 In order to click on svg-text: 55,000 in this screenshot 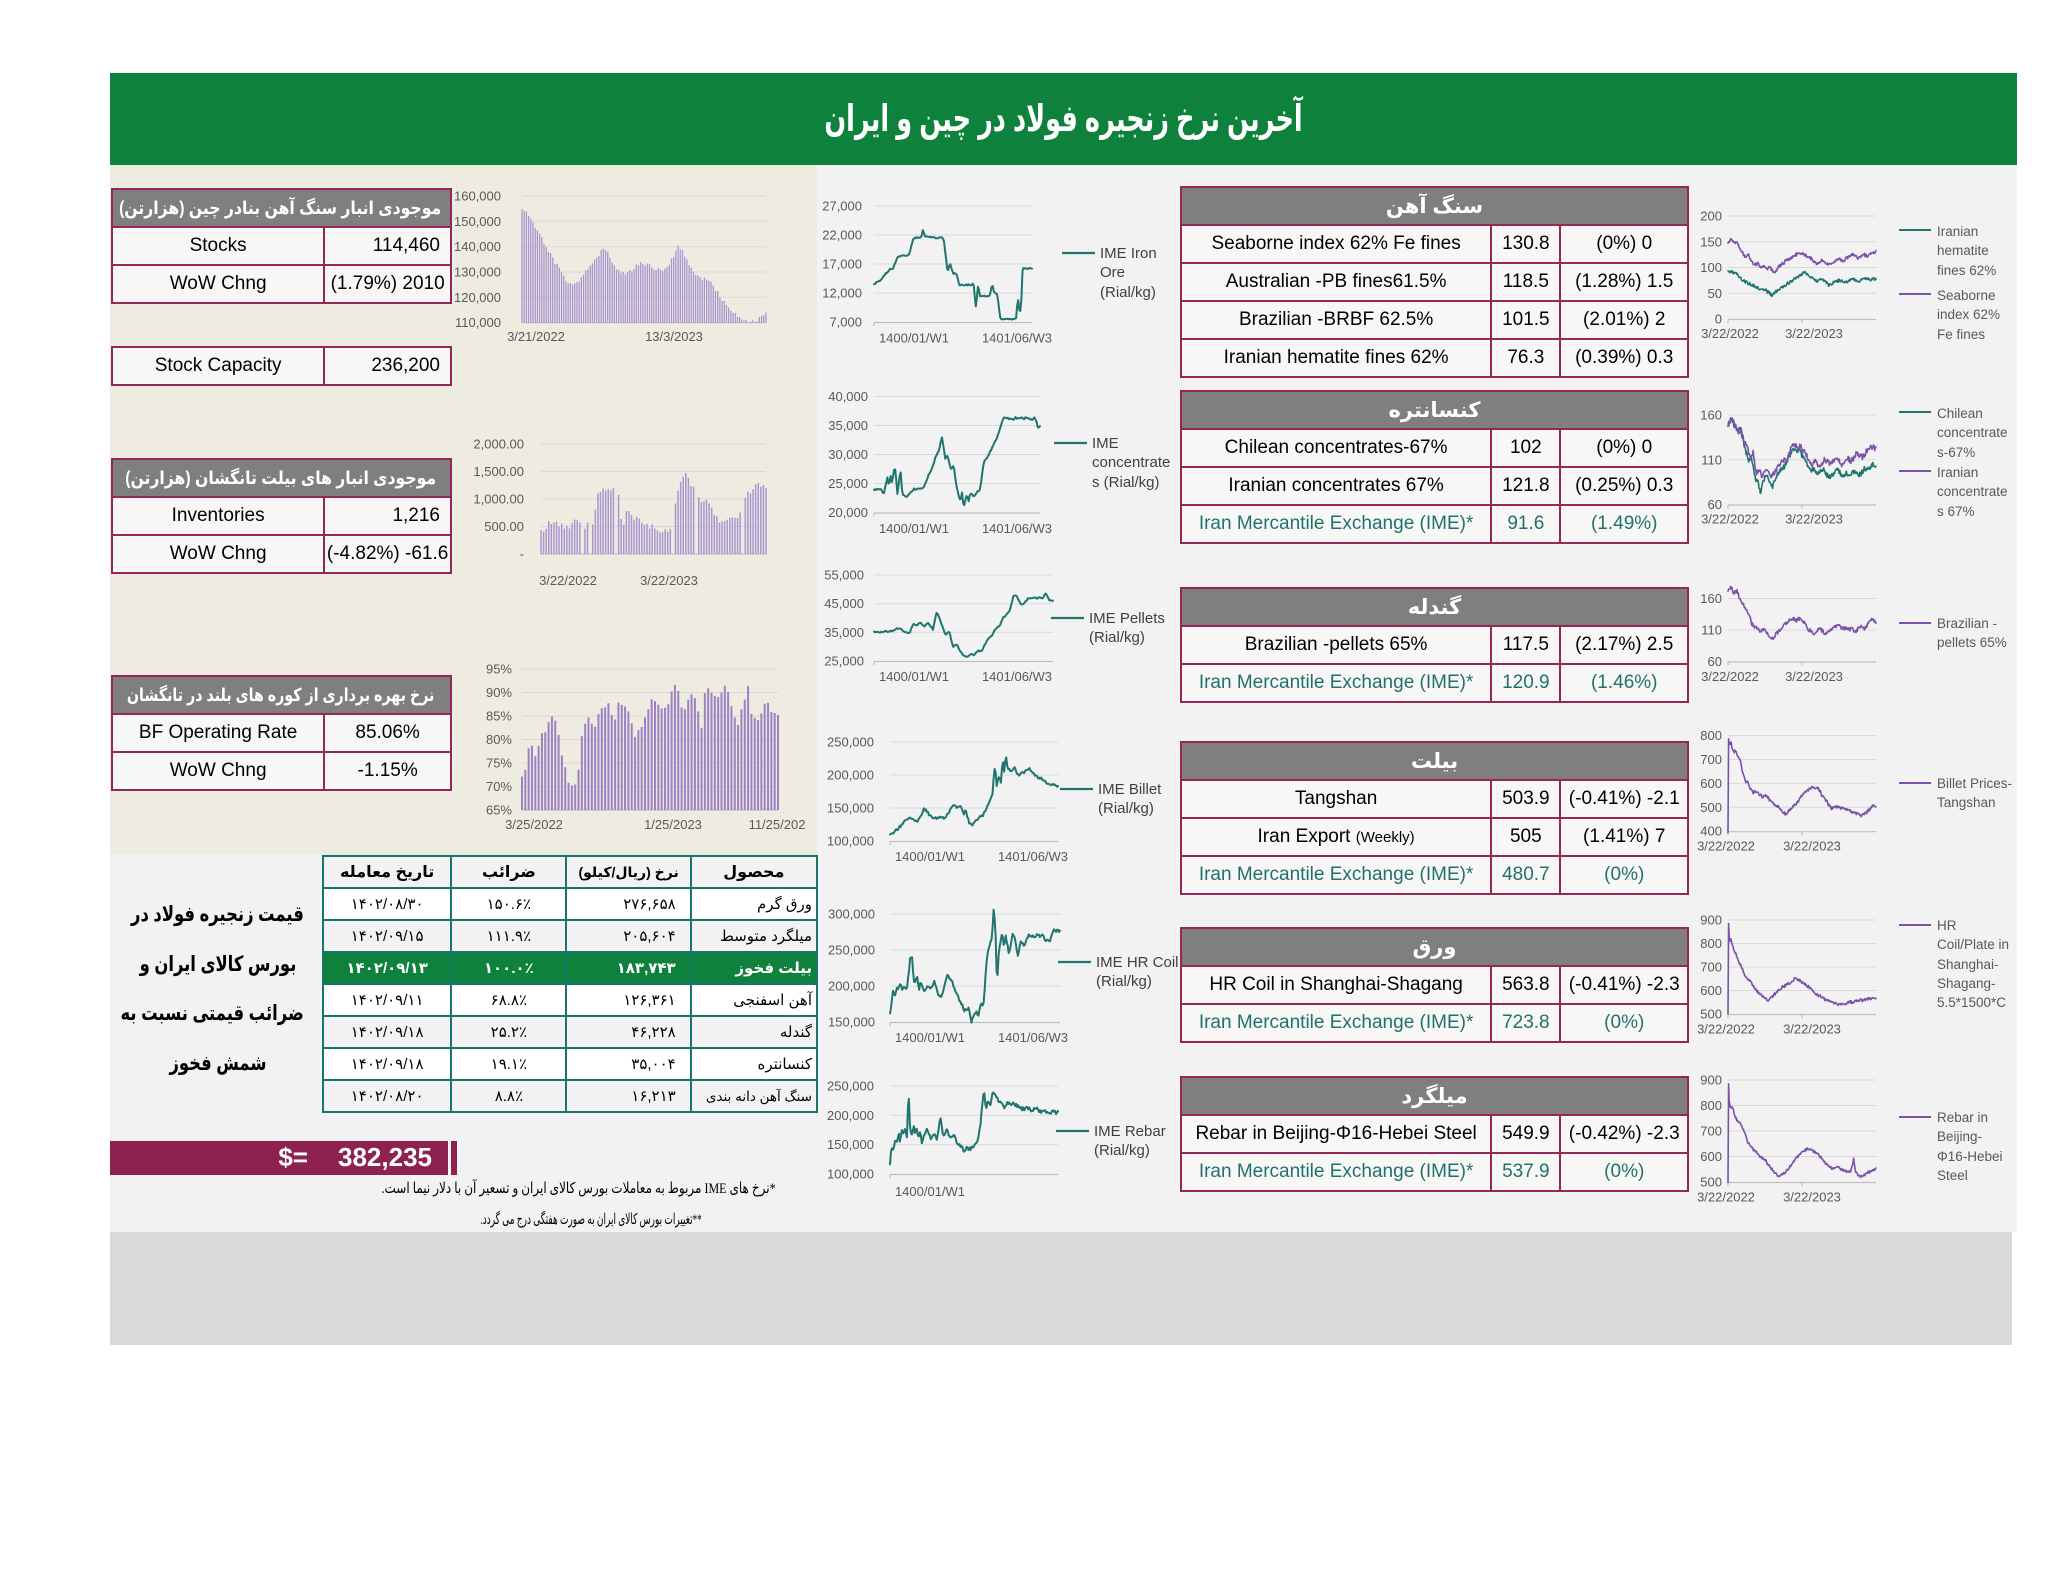, I will do `click(844, 575)`.